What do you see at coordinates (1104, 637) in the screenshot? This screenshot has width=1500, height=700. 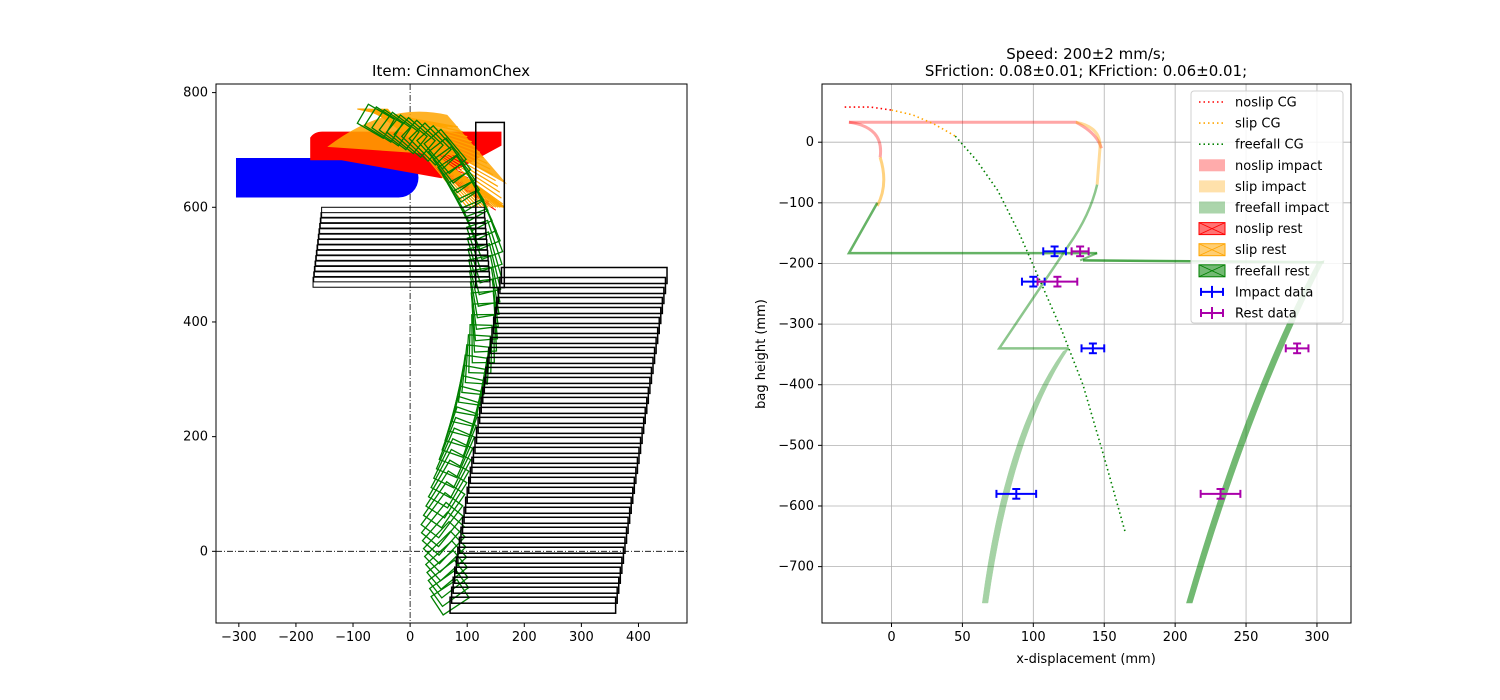 I see `right-x-tick-label: 150` at bounding box center [1104, 637].